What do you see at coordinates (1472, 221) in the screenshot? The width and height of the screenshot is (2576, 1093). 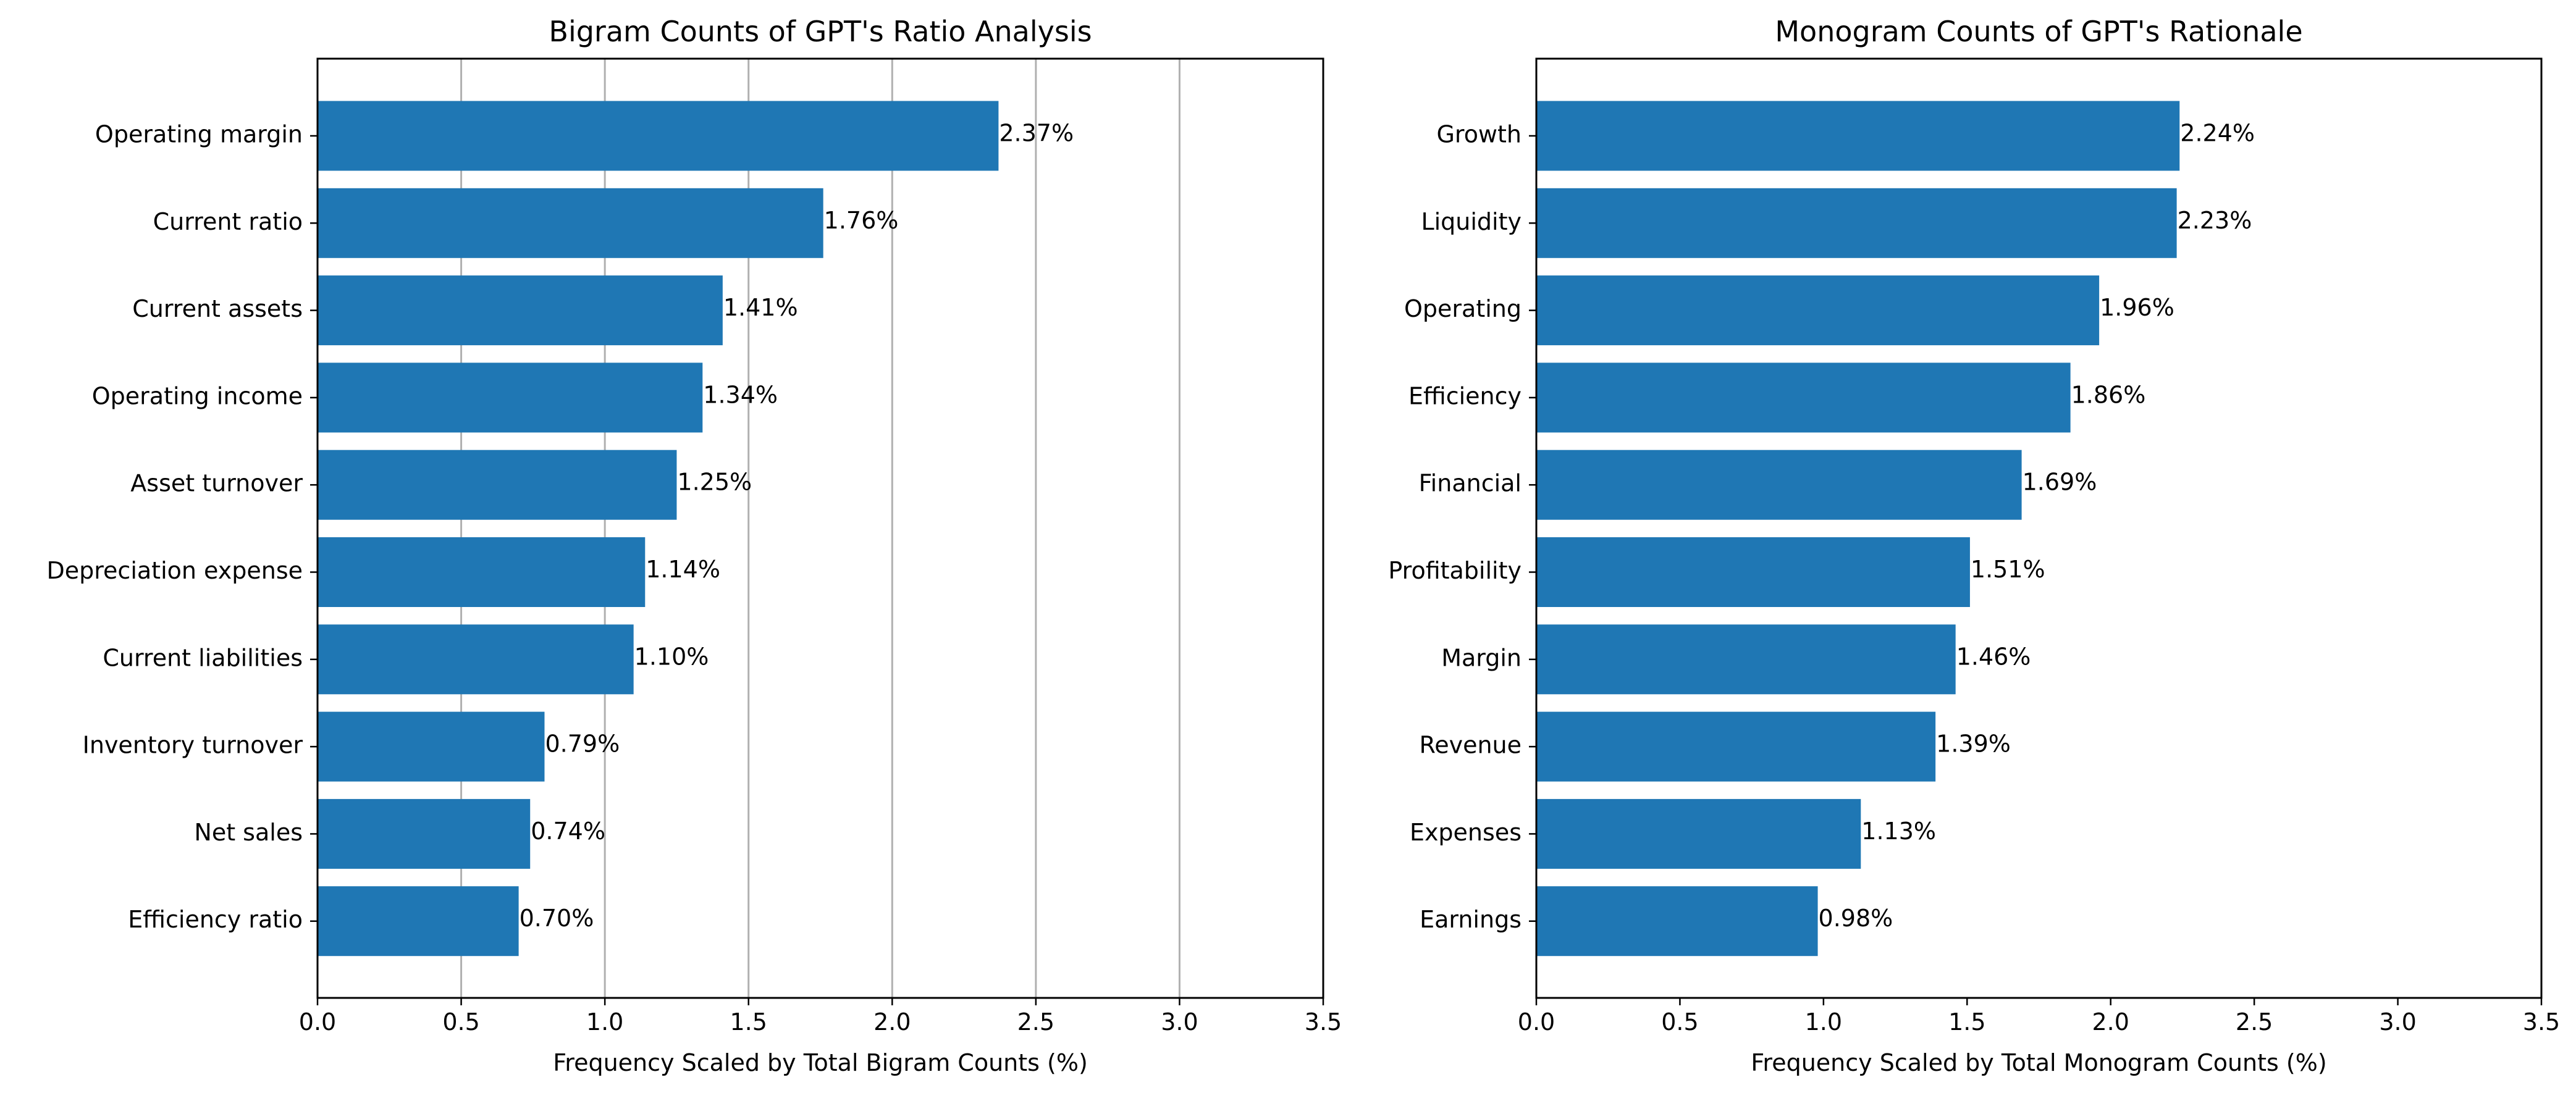 I see `y-tick-label: Liquidity` at bounding box center [1472, 221].